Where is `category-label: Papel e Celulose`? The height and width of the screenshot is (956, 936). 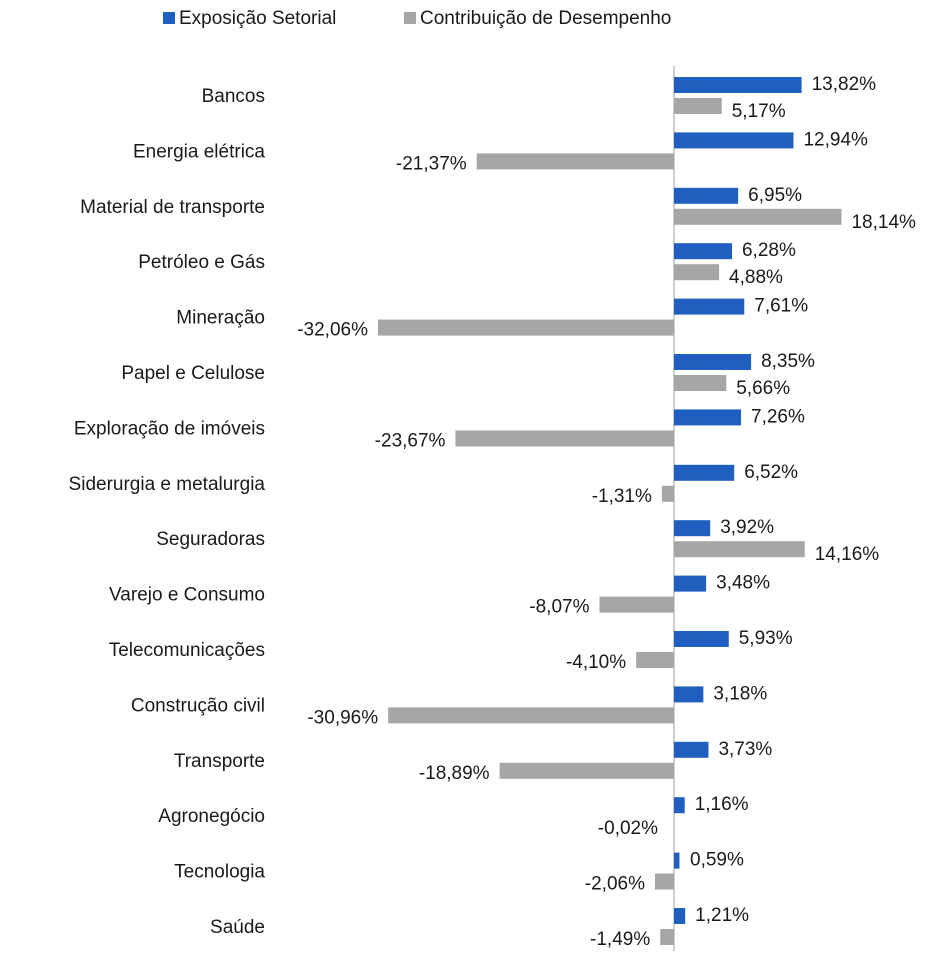
category-label: Papel e Celulose is located at coordinates (193, 373).